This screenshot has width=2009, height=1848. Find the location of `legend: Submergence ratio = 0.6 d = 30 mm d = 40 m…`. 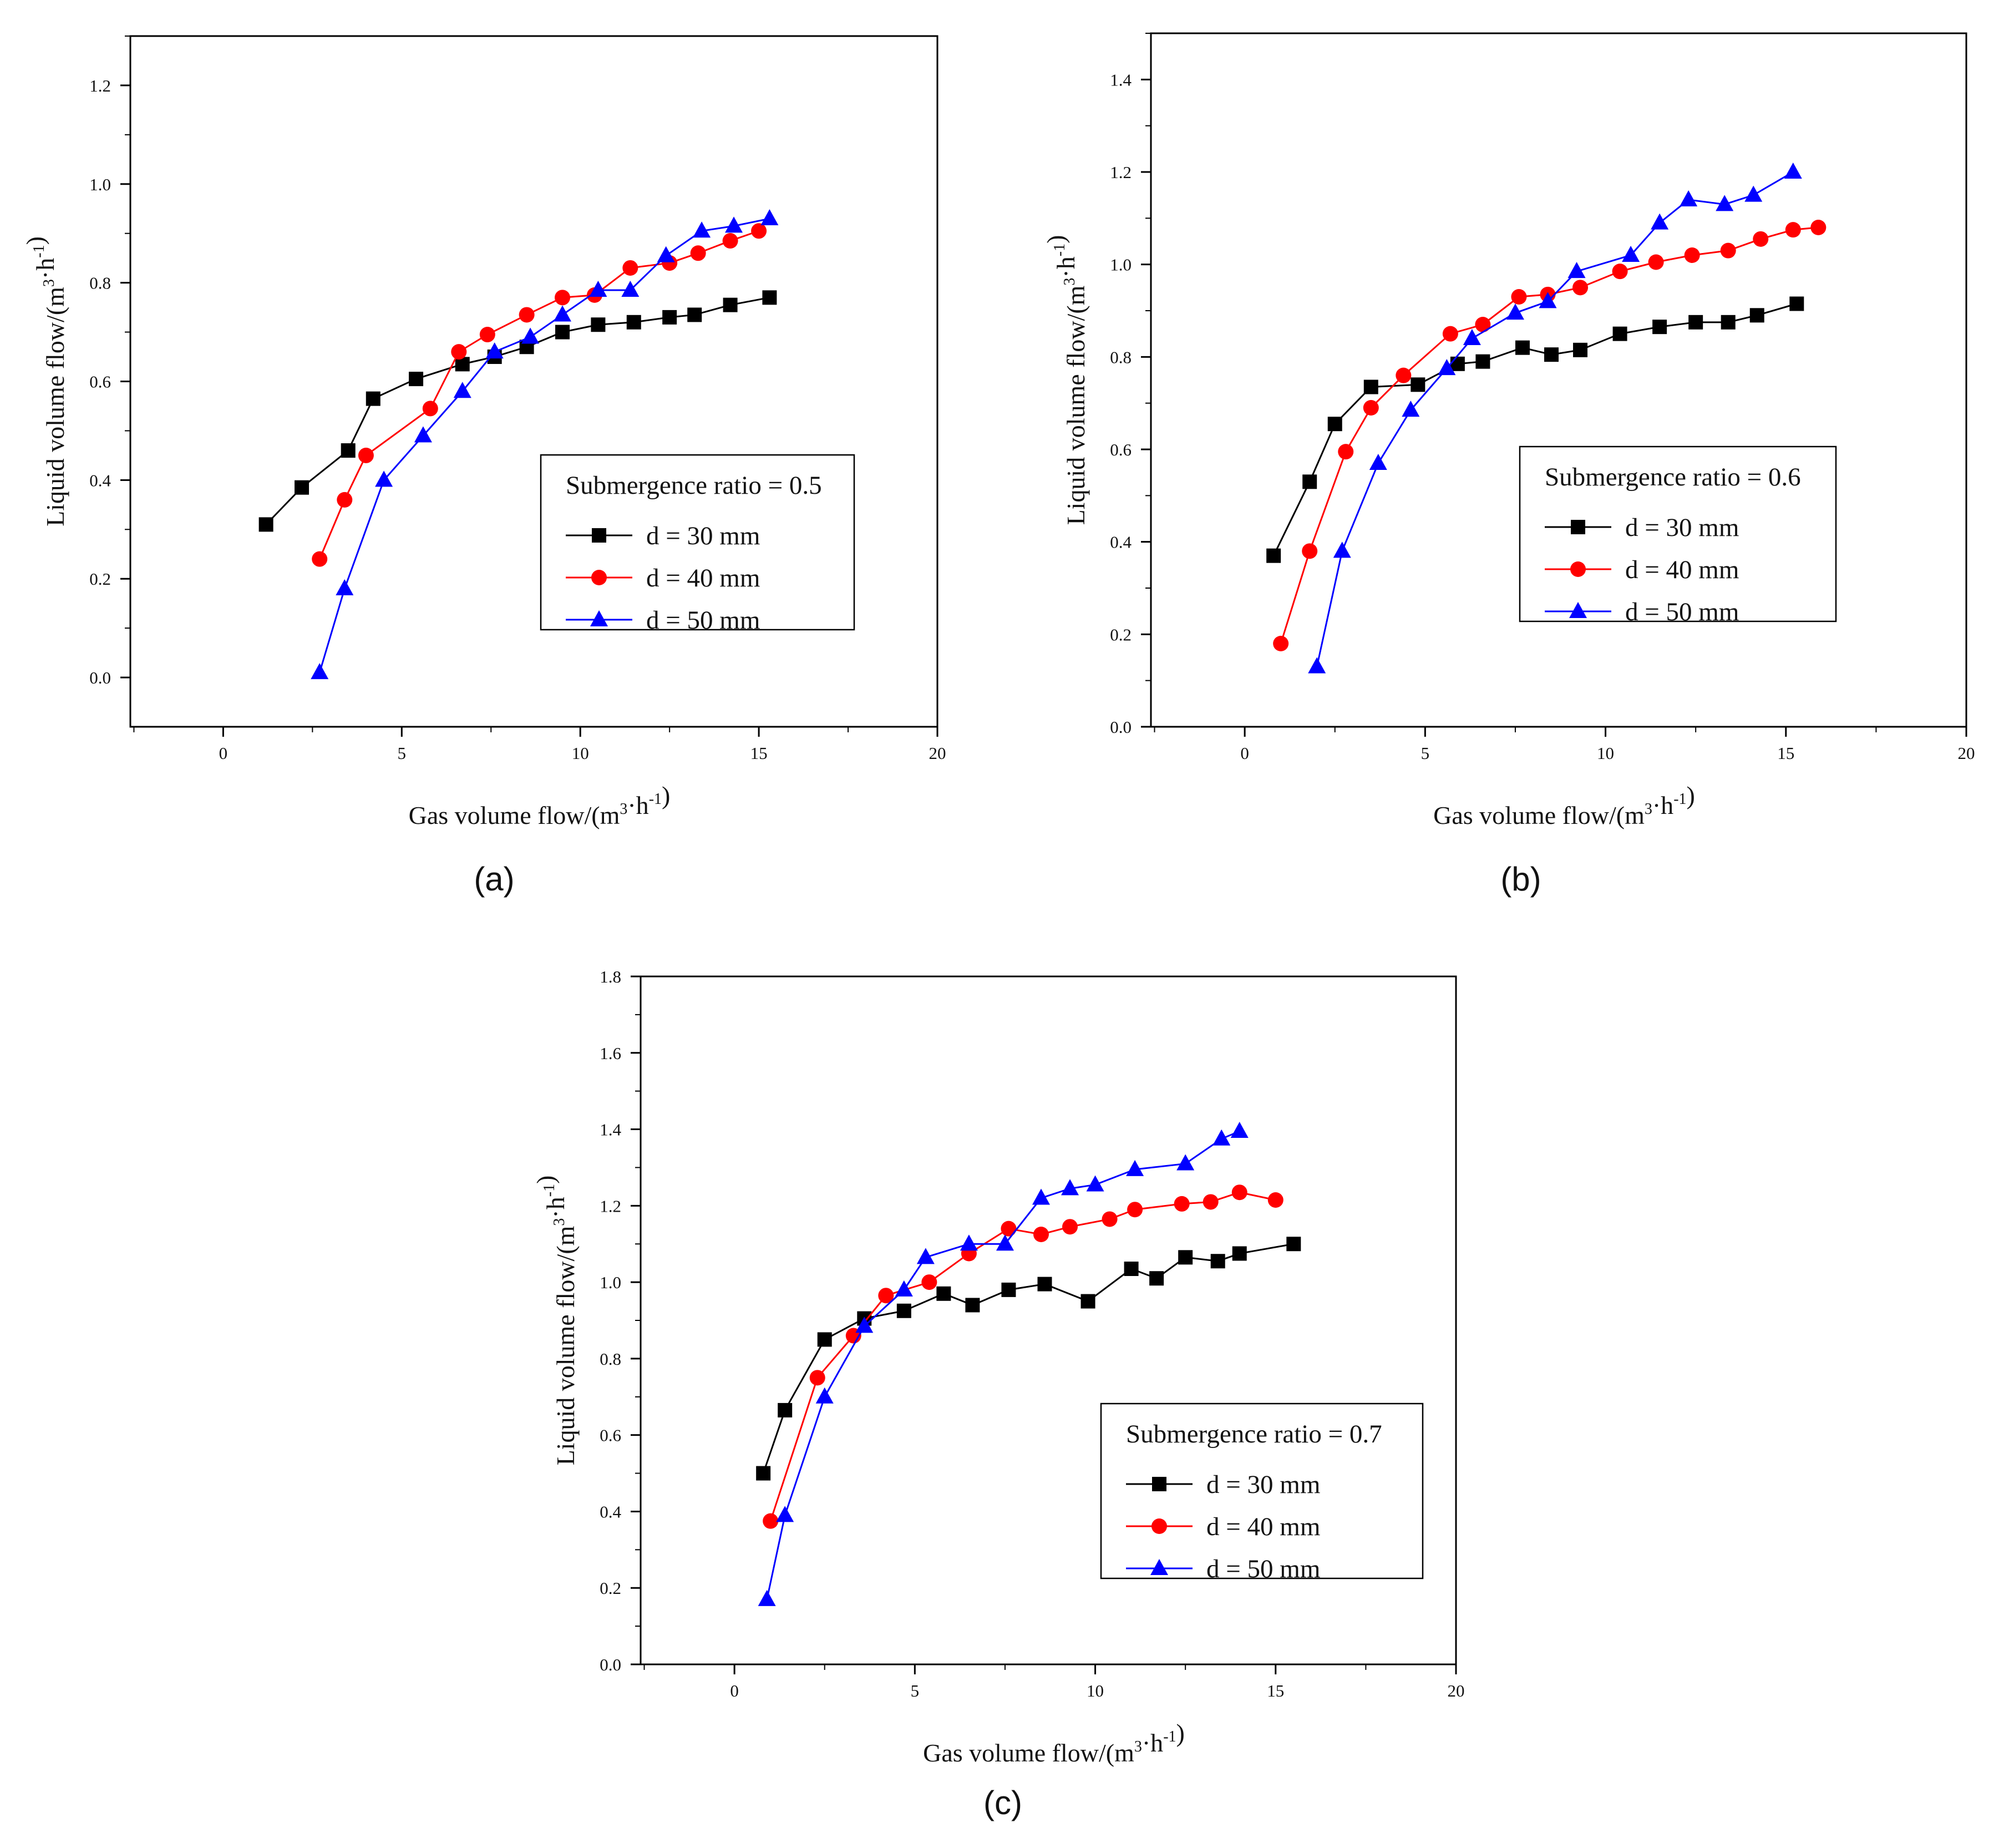

legend: Submergence ratio = 0.6 d = 30 mm d = 40 m… is located at coordinates (1678, 535).